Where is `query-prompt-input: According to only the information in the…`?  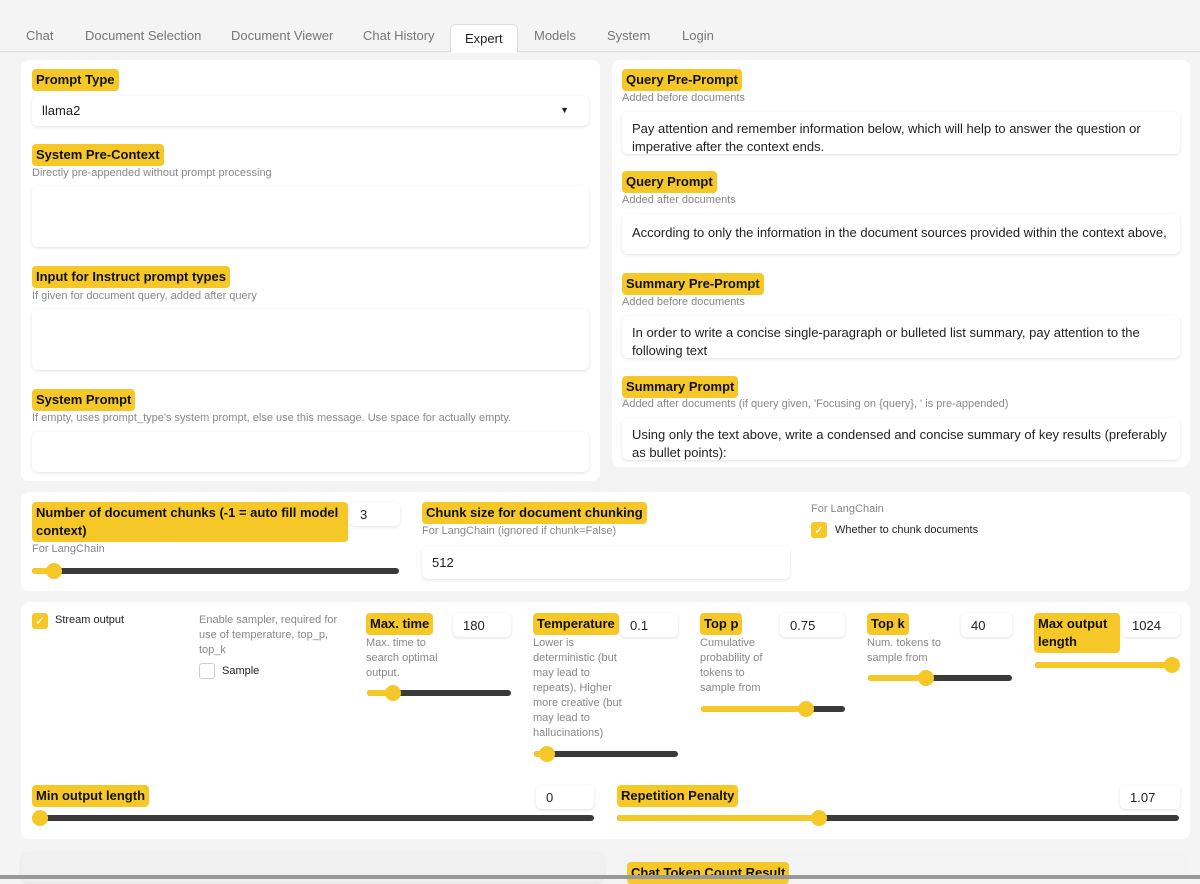
query-prompt-input: According to only the information in the… is located at coordinates (901, 234).